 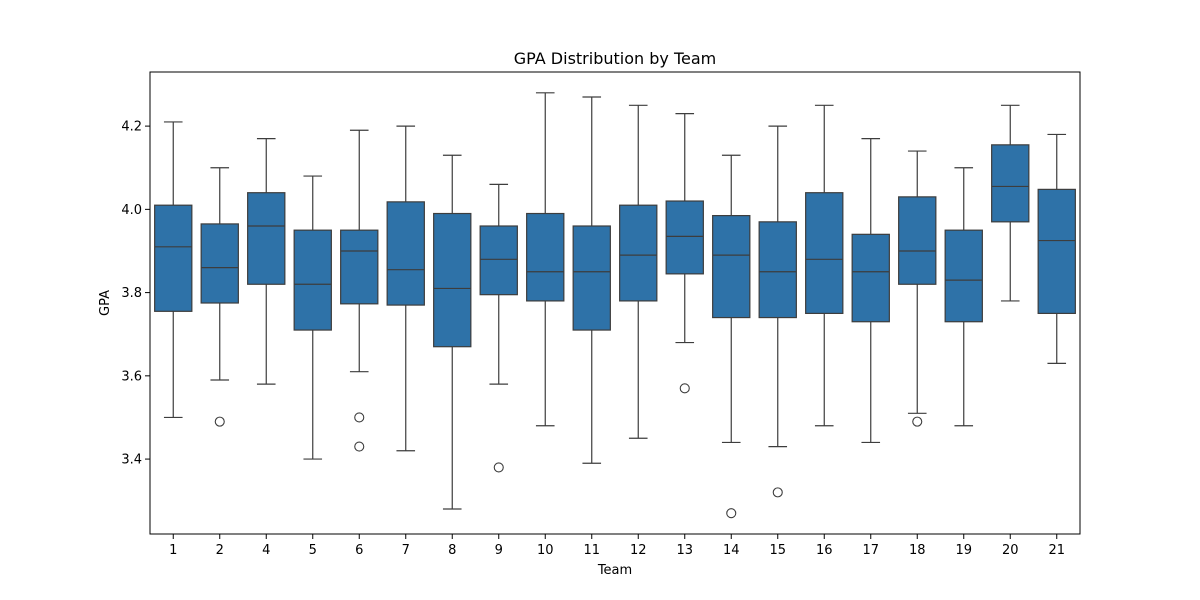 What do you see at coordinates (359, 550) in the screenshot?
I see `x-tick-label: 6` at bounding box center [359, 550].